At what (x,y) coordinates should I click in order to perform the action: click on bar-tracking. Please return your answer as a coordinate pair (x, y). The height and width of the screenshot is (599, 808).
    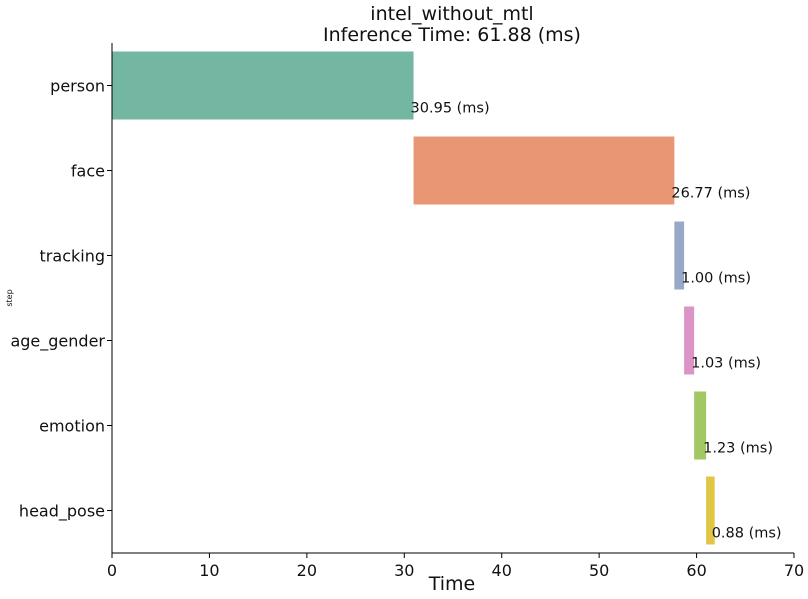
    Looking at the image, I should click on (679, 255).